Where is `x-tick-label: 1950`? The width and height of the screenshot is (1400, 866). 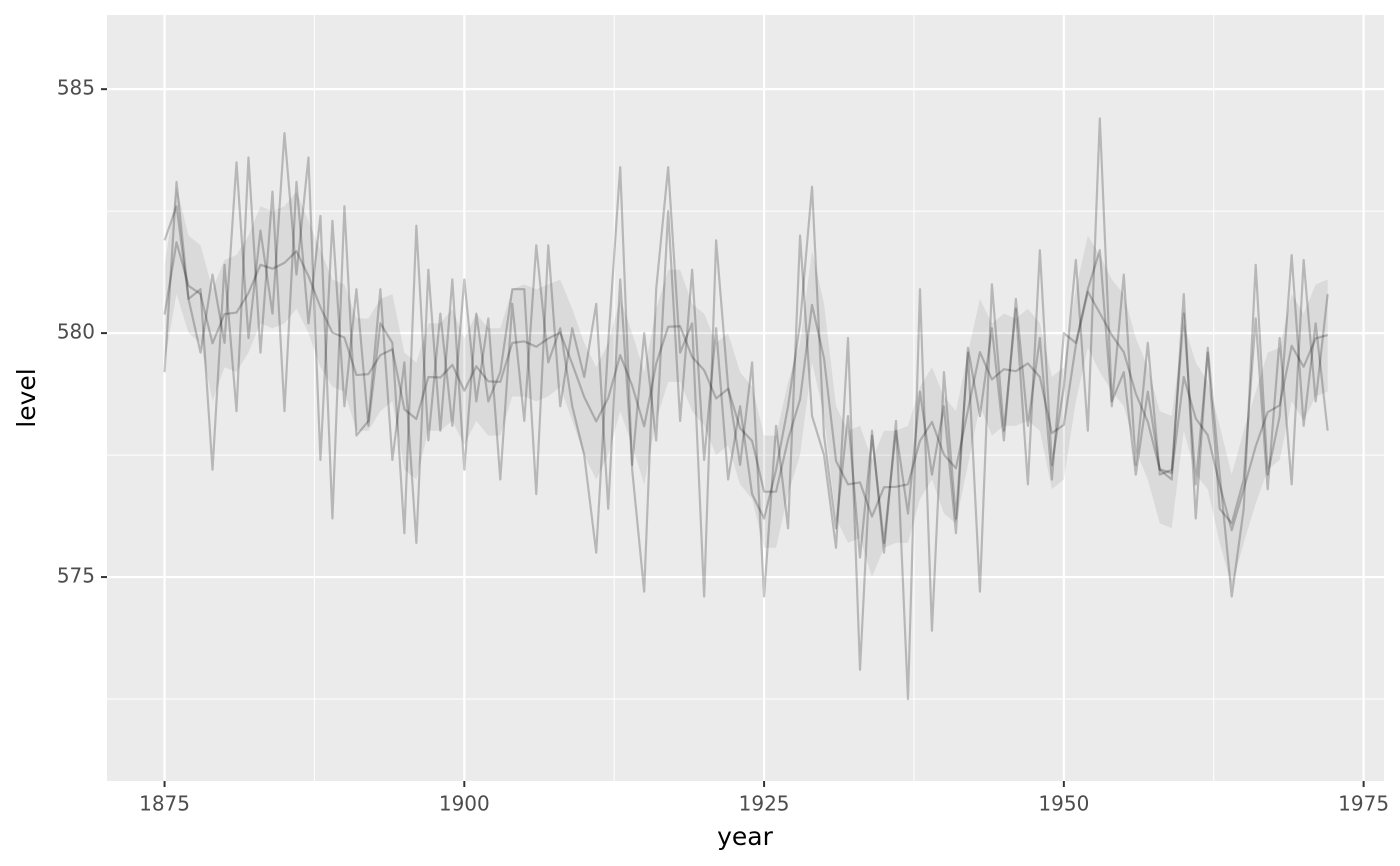 x-tick-label: 1950 is located at coordinates (1063, 804).